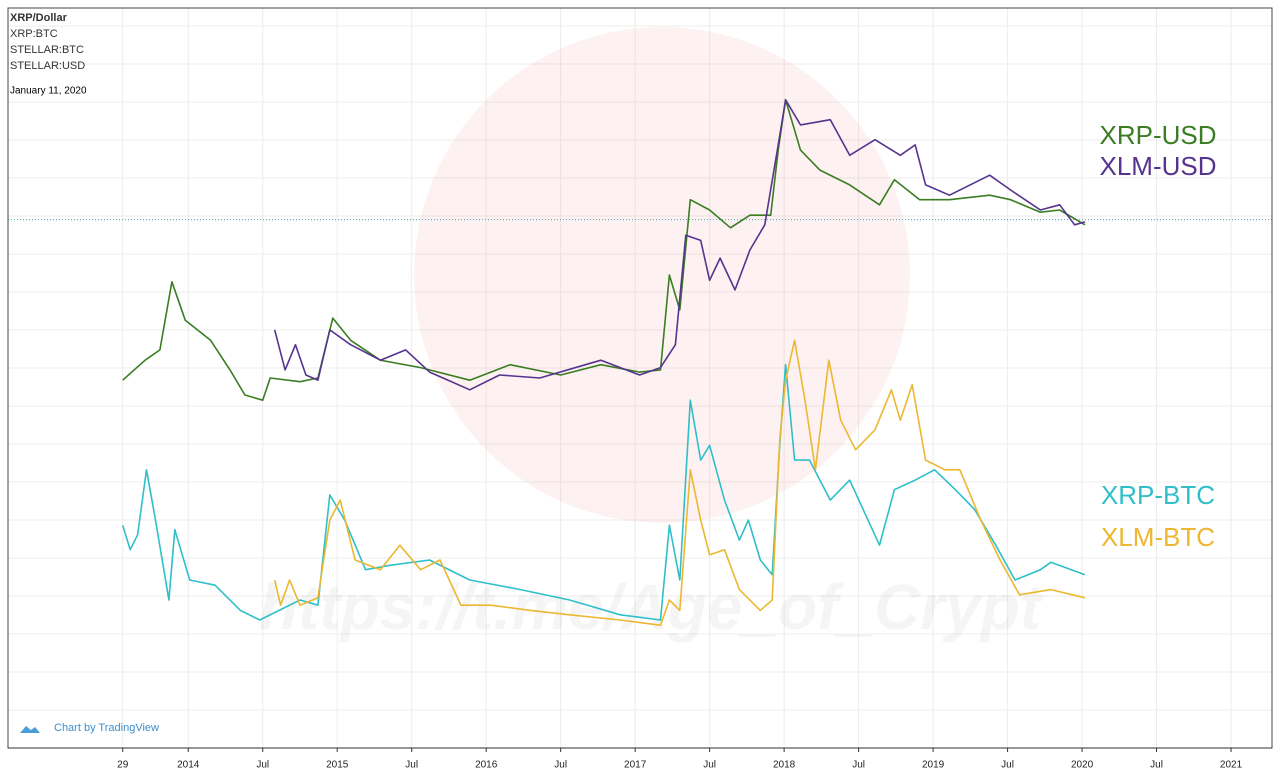 This screenshot has height=782, width=1280. Describe the element at coordinates (1231, 765) in the screenshot. I see `x-tick-label: 2021` at that location.